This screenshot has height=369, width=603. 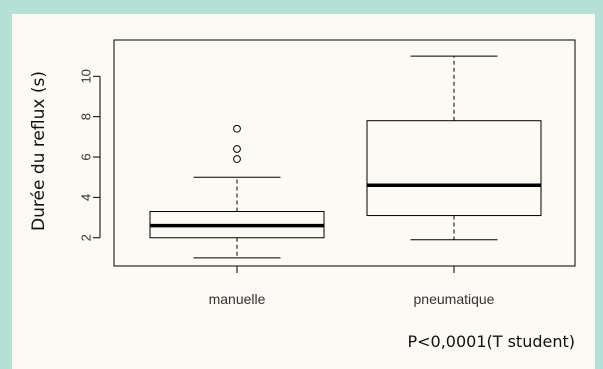 What do you see at coordinates (86, 156) in the screenshot?
I see `y-tick-label: 6` at bounding box center [86, 156].